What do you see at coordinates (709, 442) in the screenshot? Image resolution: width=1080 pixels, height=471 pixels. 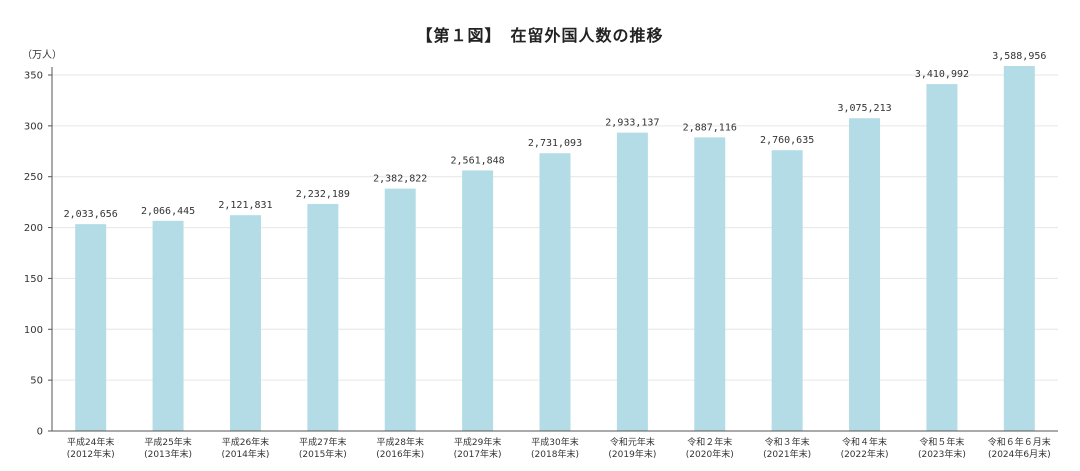 I see `x-category-label: 令和２年末` at bounding box center [709, 442].